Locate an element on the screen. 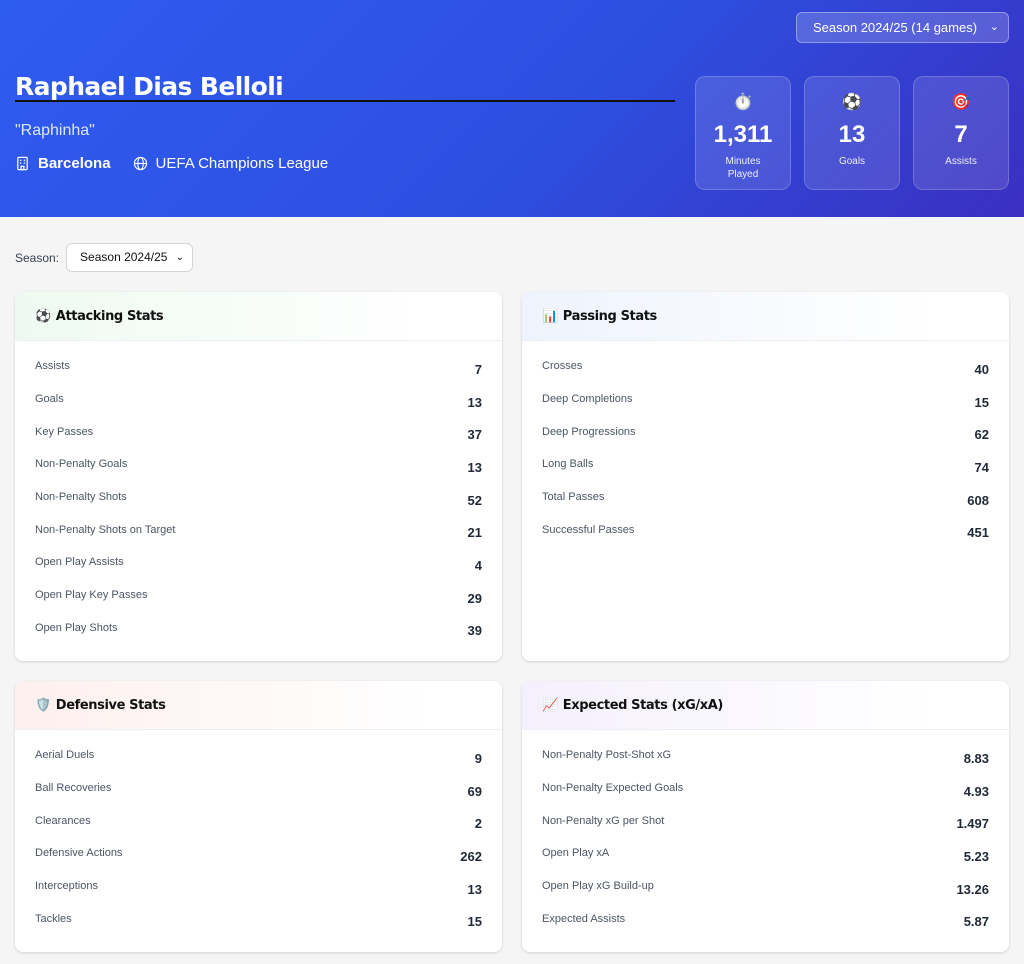  club-name: Barcelona is located at coordinates (74, 163).